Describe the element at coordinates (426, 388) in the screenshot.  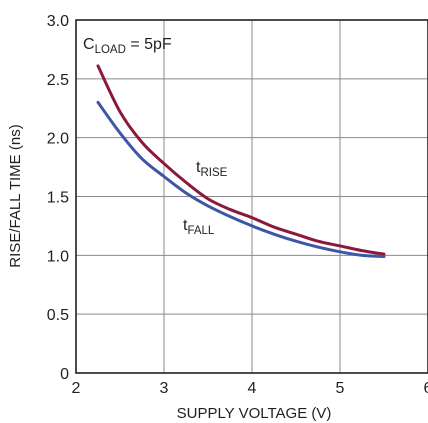
I see `x-tick-label: 6` at that location.